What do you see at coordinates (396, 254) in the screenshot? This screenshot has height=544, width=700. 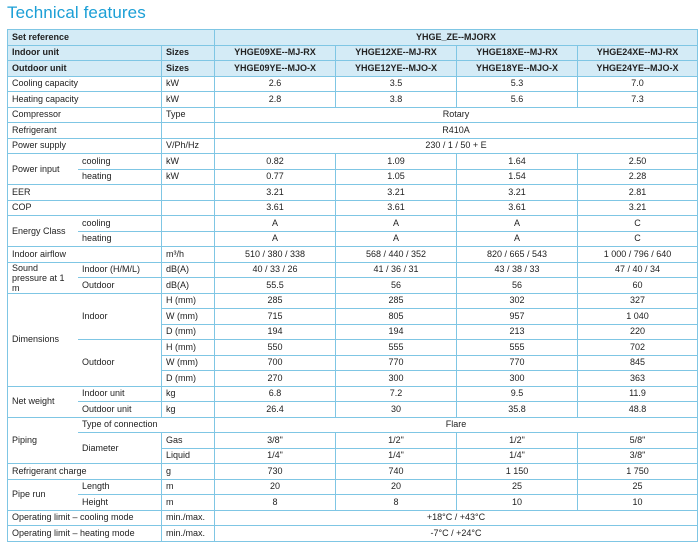 I see `value-cell: 568 / 440 / 352` at bounding box center [396, 254].